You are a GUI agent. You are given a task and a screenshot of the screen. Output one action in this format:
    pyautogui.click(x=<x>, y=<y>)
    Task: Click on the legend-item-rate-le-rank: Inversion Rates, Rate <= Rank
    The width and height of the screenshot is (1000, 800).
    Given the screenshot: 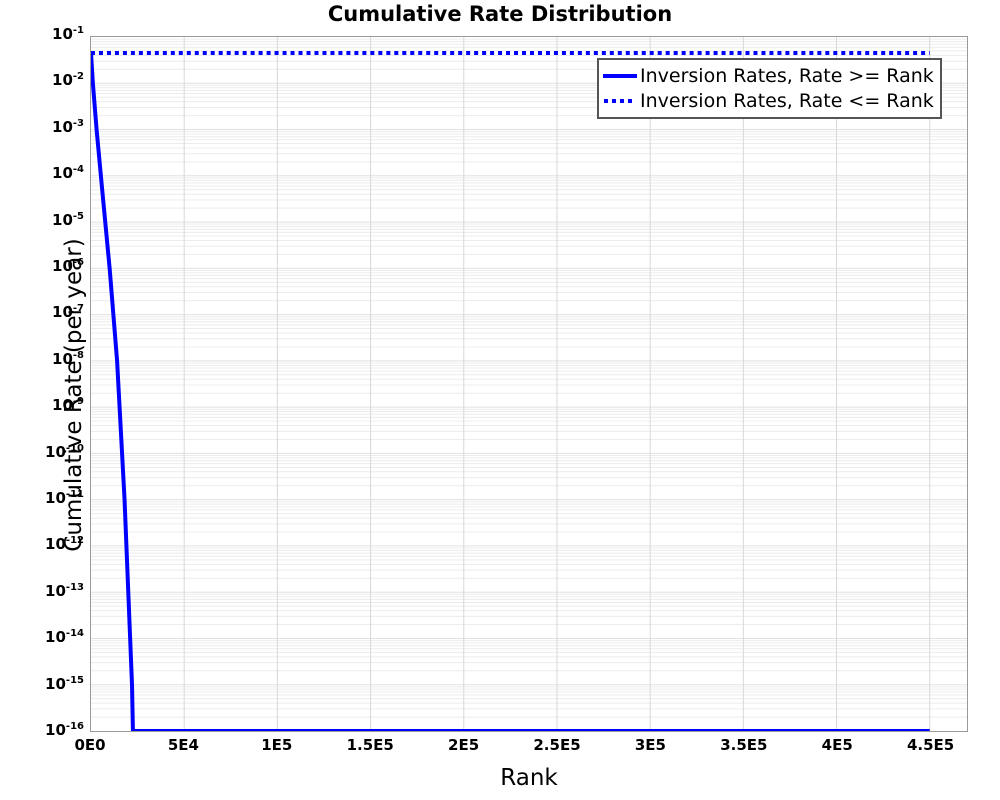 What is the action you would take?
    pyautogui.click(x=768, y=100)
    